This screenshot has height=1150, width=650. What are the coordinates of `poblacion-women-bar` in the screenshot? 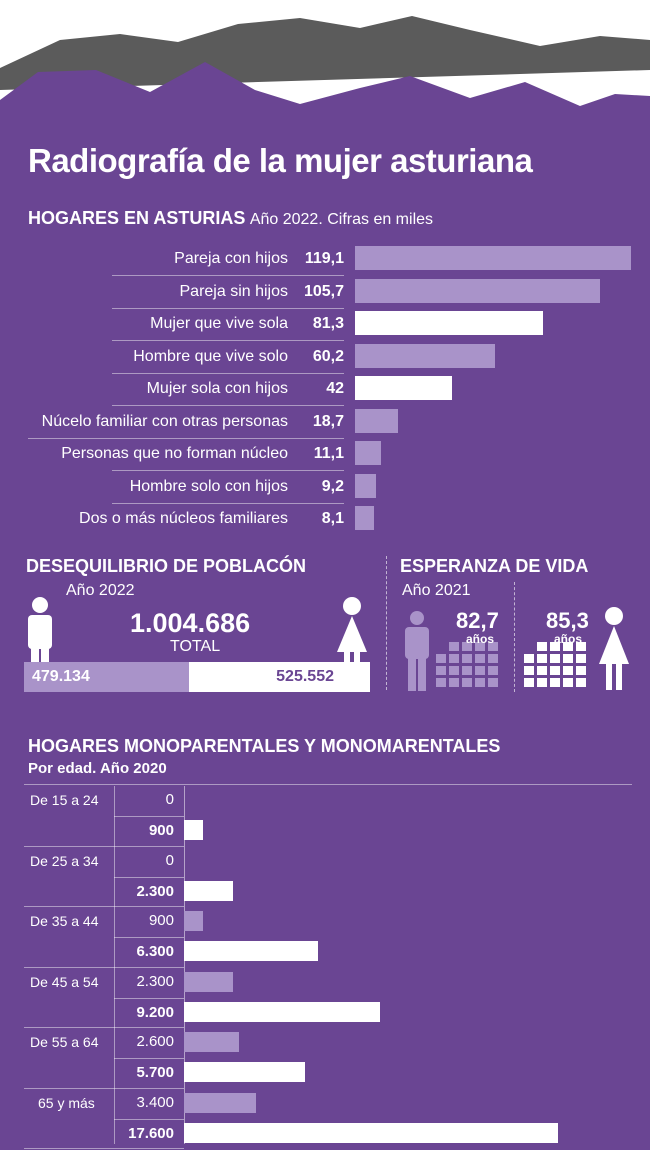 It's located at (279, 677).